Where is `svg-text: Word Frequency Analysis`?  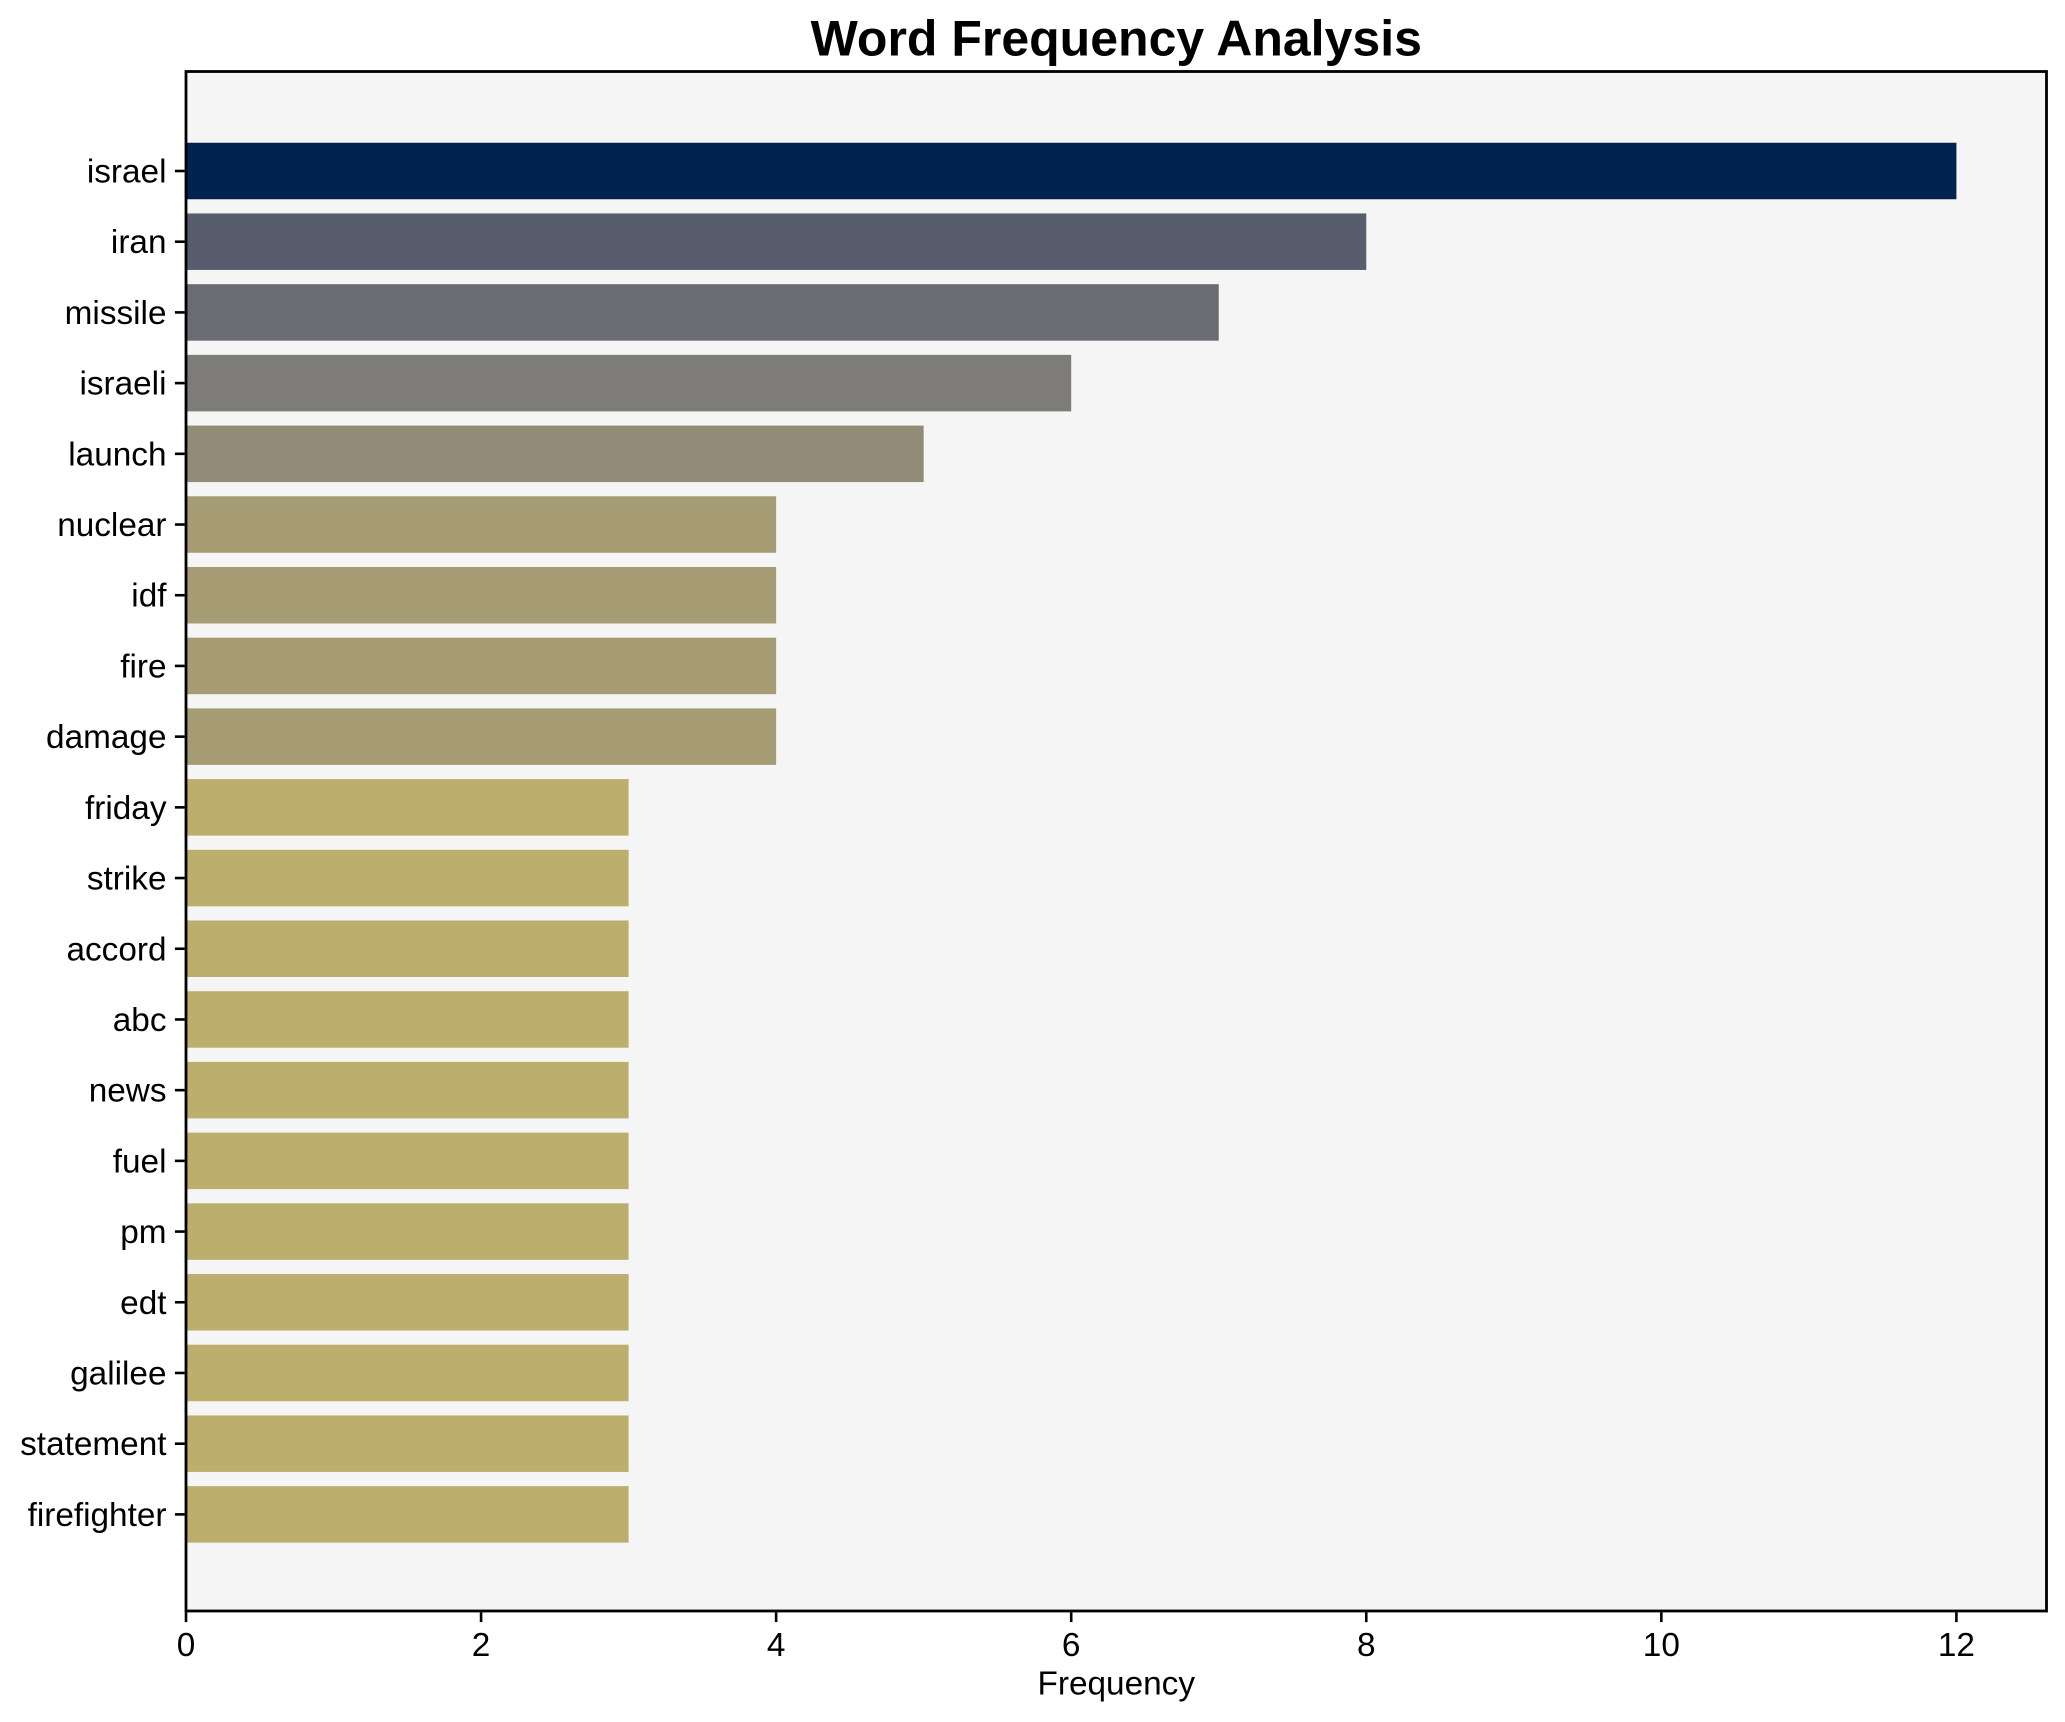
svg-text: Word Frequency Analysis is located at coordinates (1116, 39).